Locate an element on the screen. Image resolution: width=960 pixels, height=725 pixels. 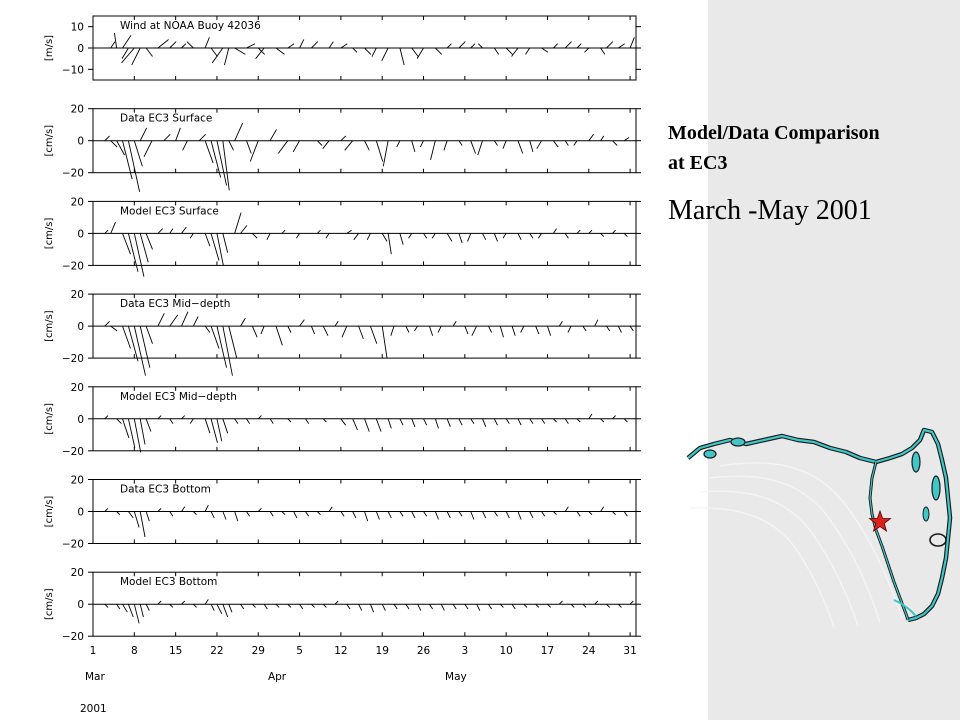
panel-title: Data EC3 Bottom is located at coordinates (165, 490).